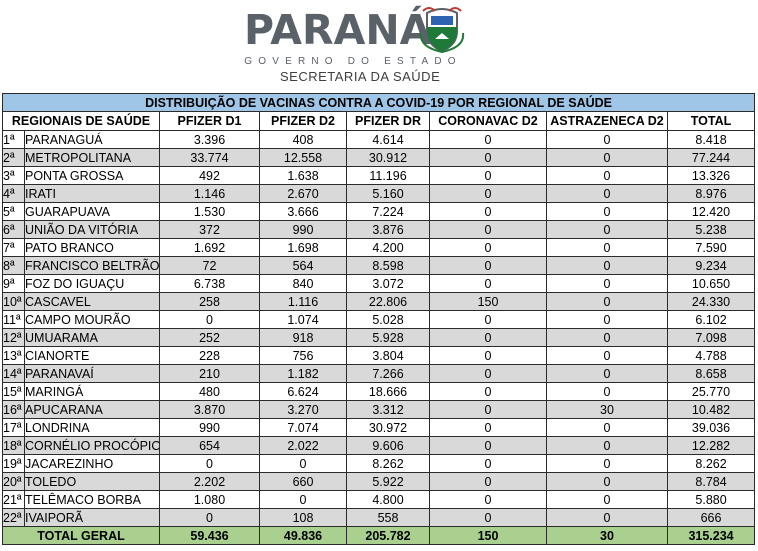  I want to click on pfizer-dr-cell: 5.160, so click(388, 193).